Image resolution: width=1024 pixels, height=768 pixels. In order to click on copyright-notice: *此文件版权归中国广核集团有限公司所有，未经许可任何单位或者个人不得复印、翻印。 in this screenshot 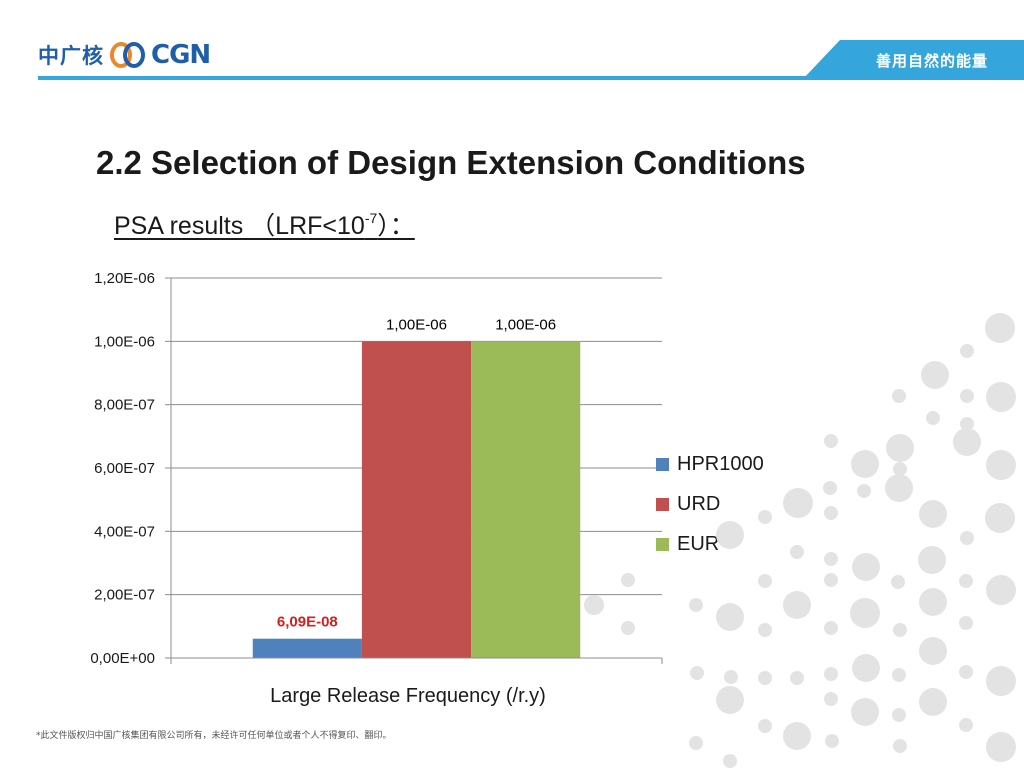, I will do `click(214, 736)`.